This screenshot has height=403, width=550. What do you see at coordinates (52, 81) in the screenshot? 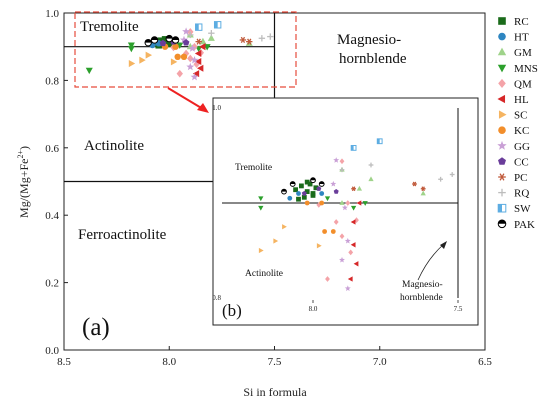
I see `y-tick-label: 0.8` at bounding box center [52, 81].